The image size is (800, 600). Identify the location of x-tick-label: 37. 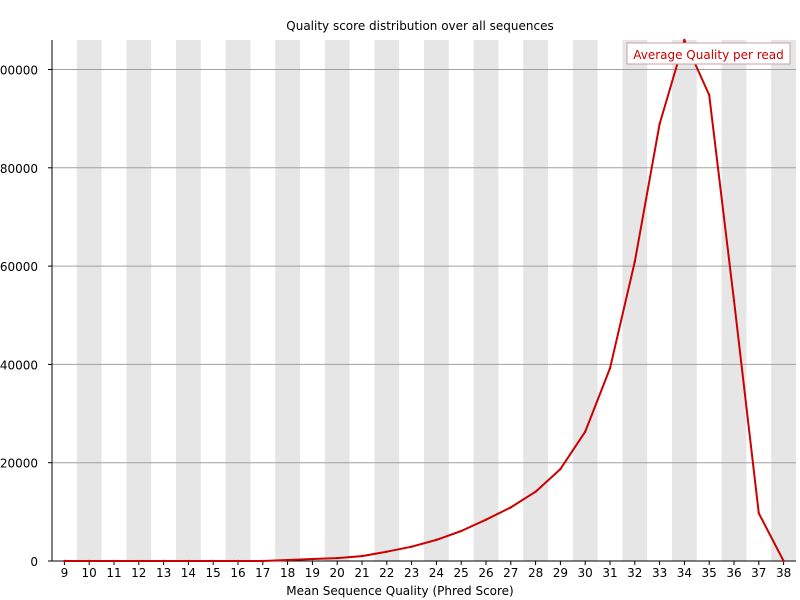
(758, 573).